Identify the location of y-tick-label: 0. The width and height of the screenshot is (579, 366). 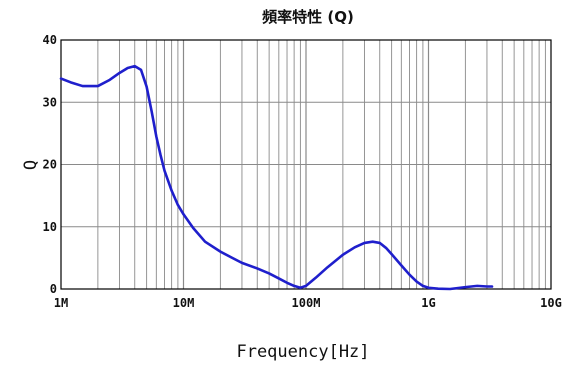
(53, 289).